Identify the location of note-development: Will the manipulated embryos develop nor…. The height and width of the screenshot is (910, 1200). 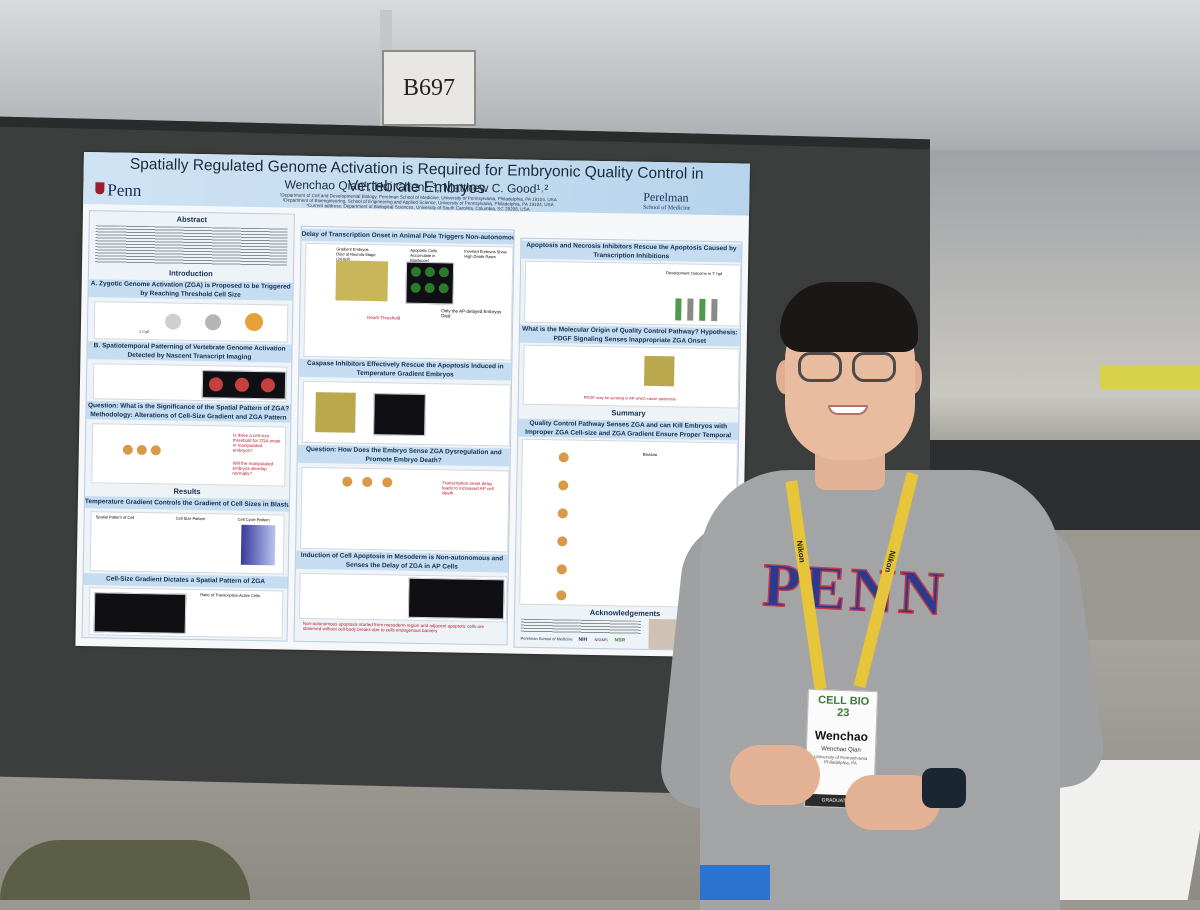
(253, 468).